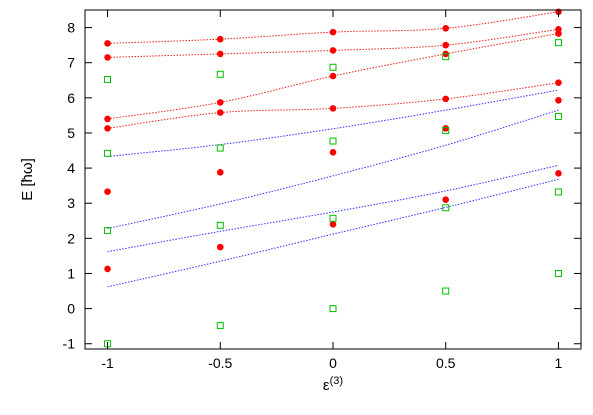 This screenshot has height=415, width=593. Describe the element at coordinates (220, 363) in the screenshot. I see `x-tick-label: -0.5` at that location.